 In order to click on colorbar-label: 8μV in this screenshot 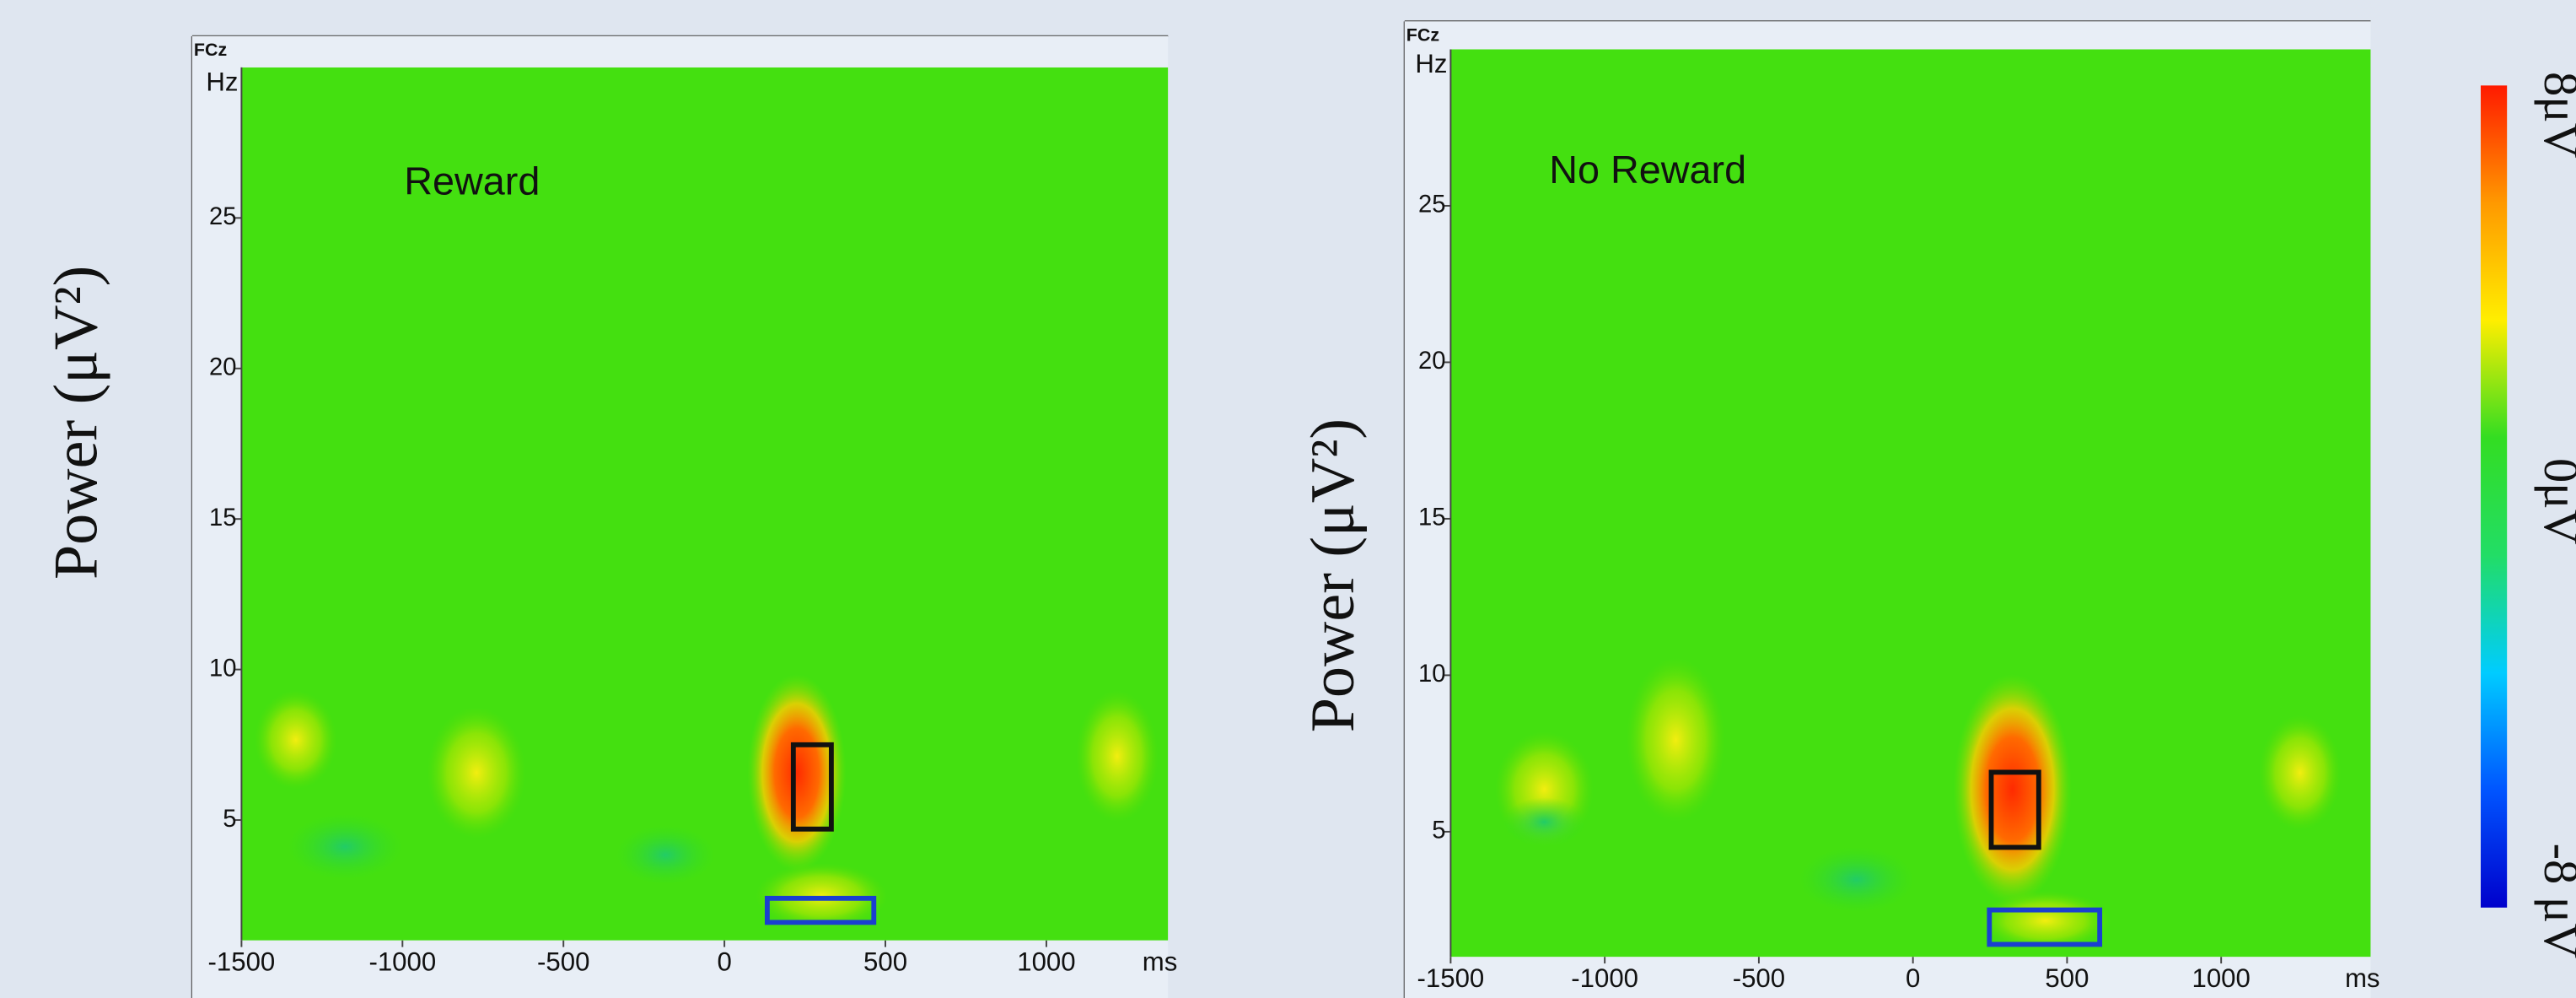, I will do `click(2555, 115)`.